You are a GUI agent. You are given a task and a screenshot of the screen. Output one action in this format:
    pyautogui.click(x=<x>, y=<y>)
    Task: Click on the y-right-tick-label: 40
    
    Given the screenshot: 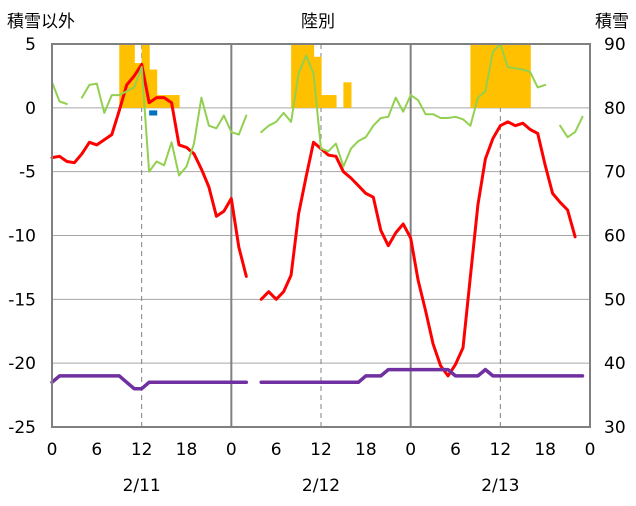 What is the action you would take?
    pyautogui.click(x=615, y=364)
    